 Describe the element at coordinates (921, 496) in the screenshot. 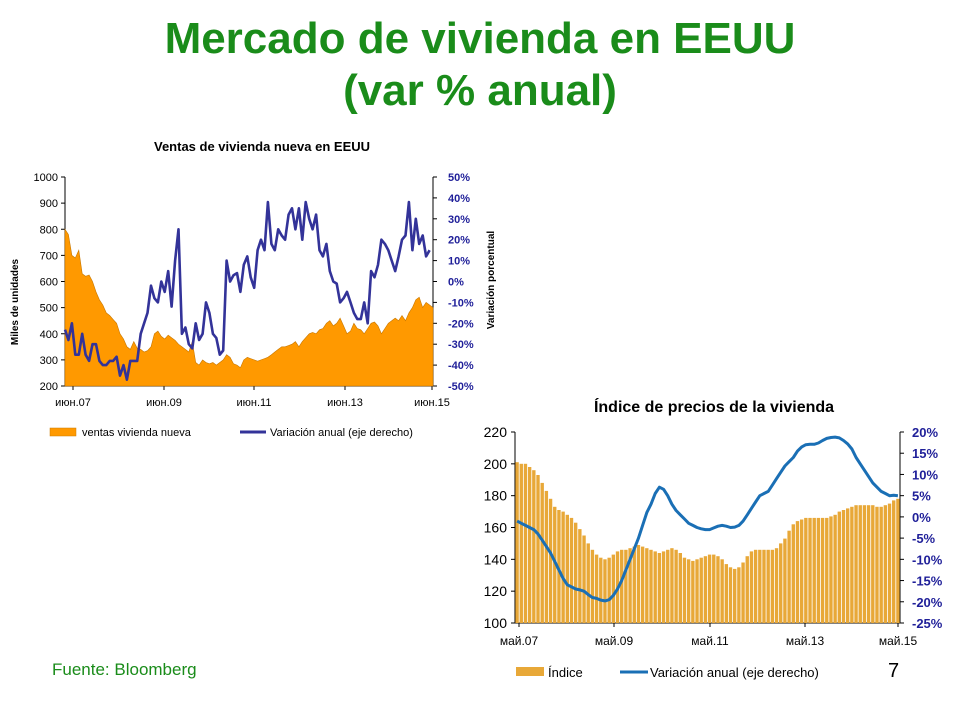

I see `chart2-y2tick-label: 5%` at that location.